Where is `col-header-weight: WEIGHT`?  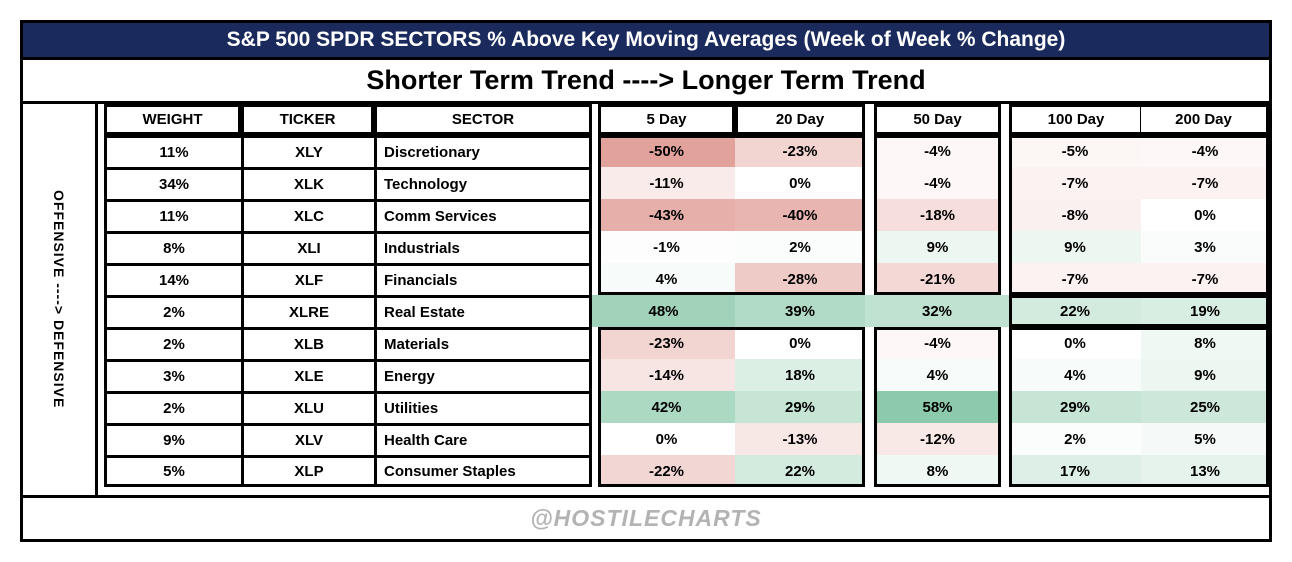
col-header-weight: WEIGHT is located at coordinates (172, 119).